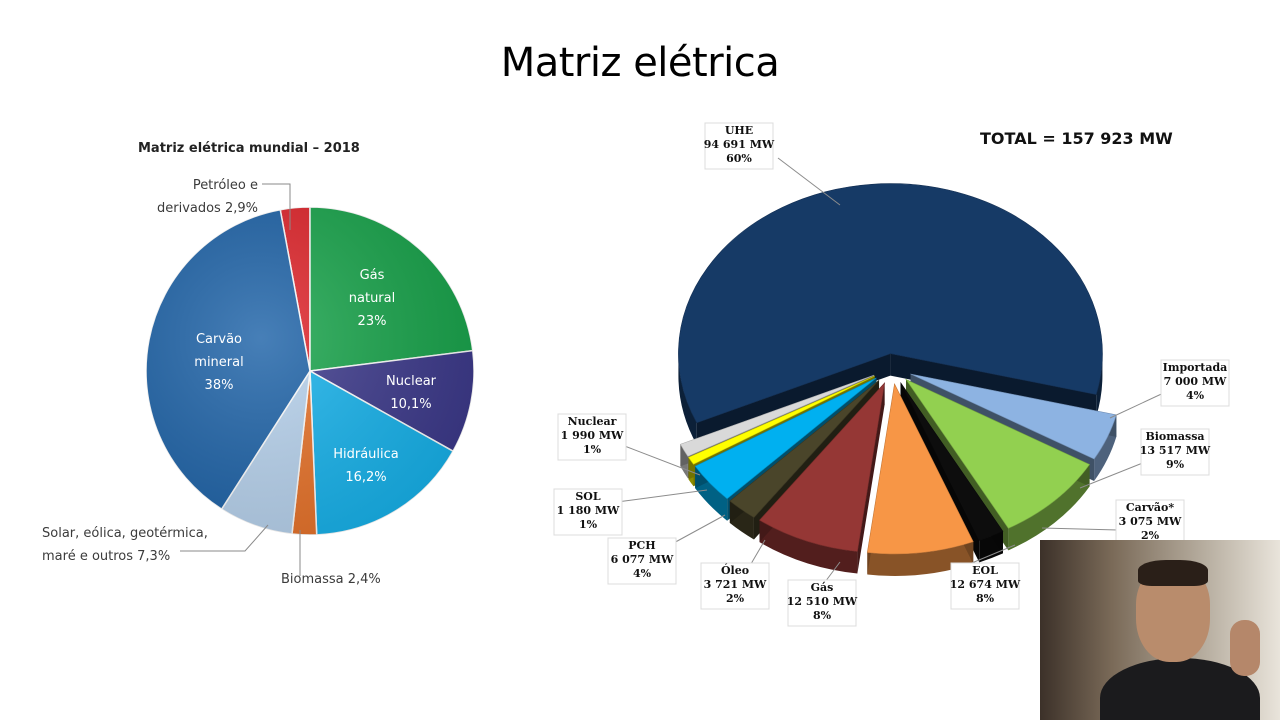 This screenshot has width=1280, height=720. I want to click on capacity-label-mw: 1 990 MW, so click(592, 435).